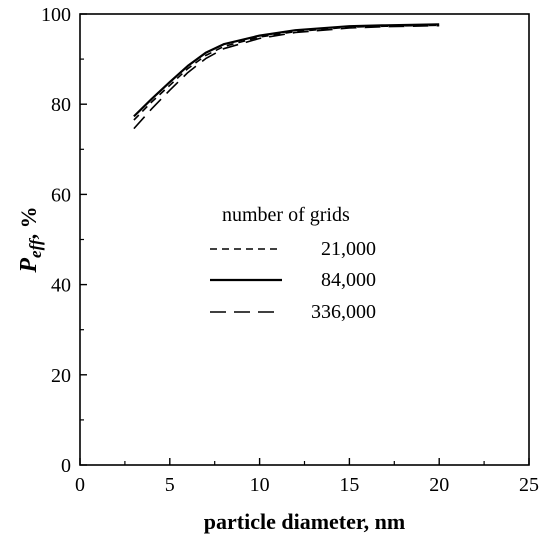  I want to click on x-tick-label: 15, so click(349, 485).